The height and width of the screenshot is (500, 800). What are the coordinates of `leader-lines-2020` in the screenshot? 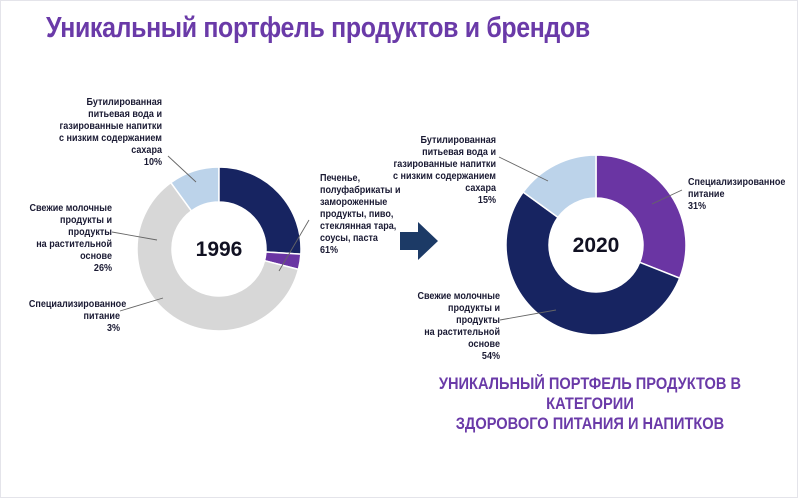 It's located at (590, 238).